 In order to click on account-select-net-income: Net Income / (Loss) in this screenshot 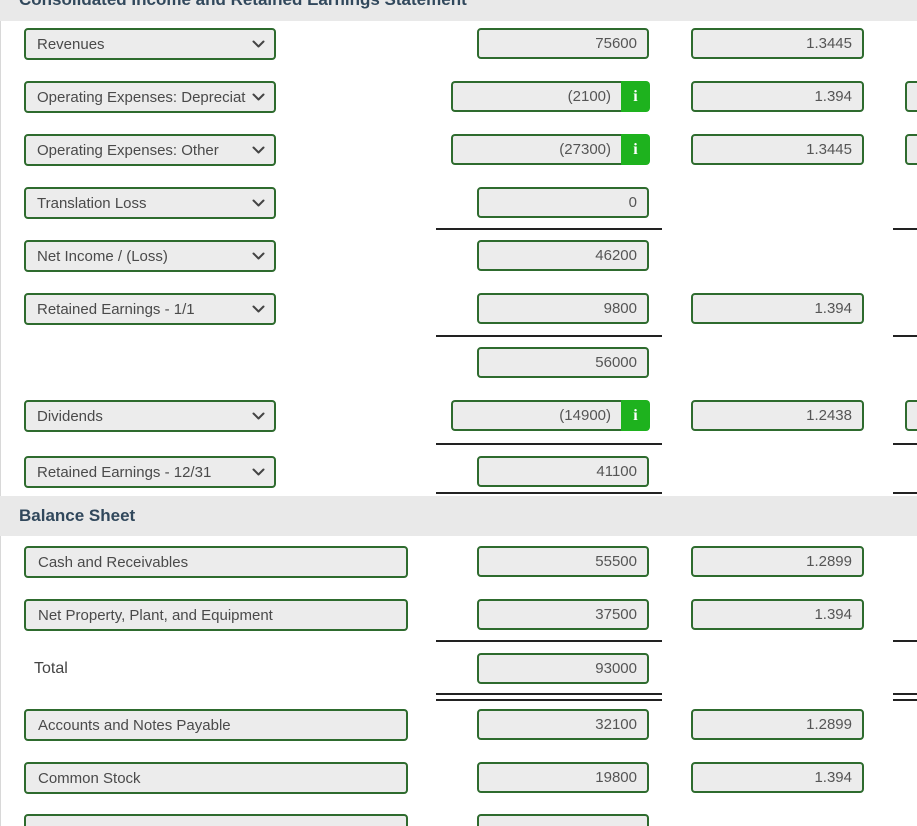, I will do `click(150, 256)`.